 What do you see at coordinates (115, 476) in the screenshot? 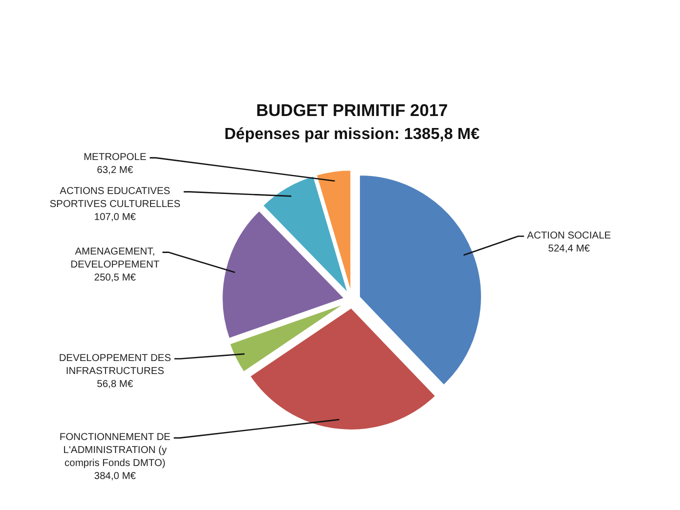
I see `data-label: 384,0 M€` at bounding box center [115, 476].